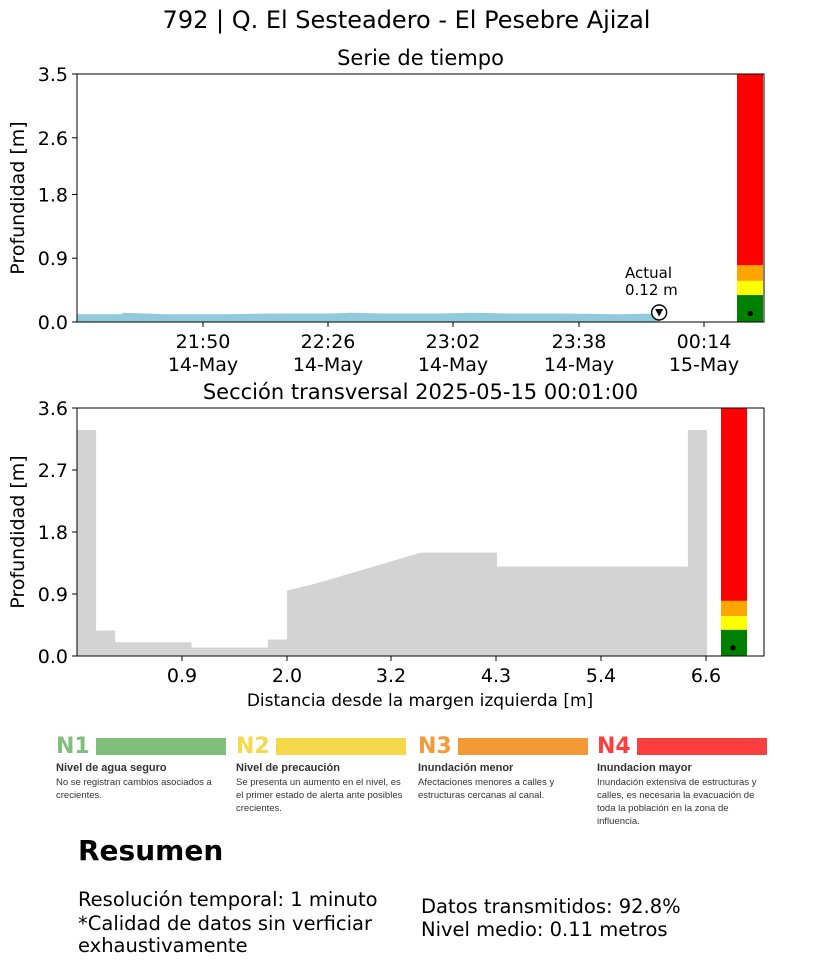  Describe the element at coordinates (579, 342) in the screenshot. I see `chart1-xtick-time: 23:38` at that location.